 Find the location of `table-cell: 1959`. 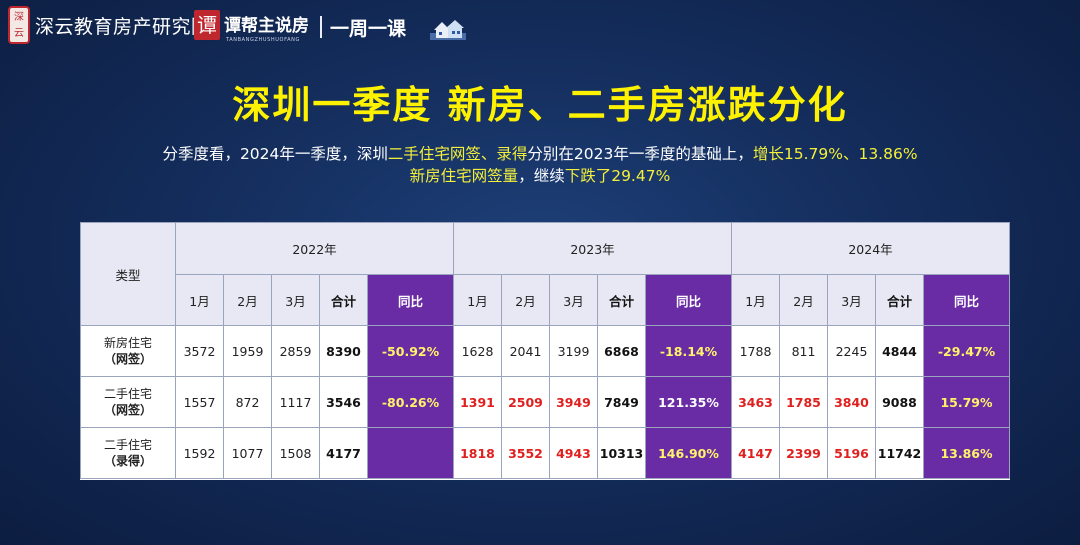

table-cell: 1959 is located at coordinates (247, 351).